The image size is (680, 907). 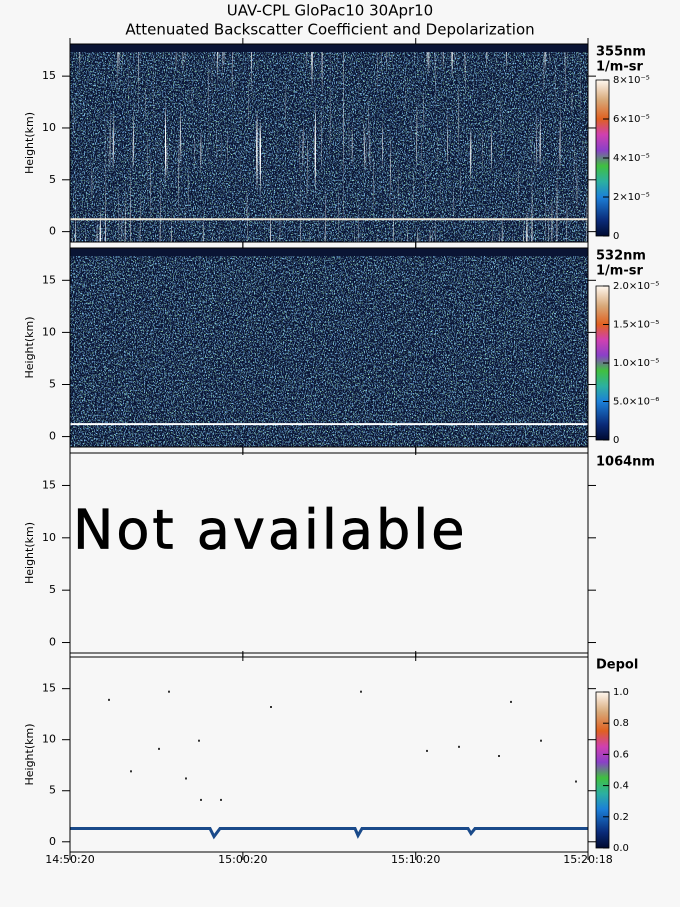 What do you see at coordinates (329, 833) in the screenshot?
I see `surface-return` at bounding box center [329, 833].